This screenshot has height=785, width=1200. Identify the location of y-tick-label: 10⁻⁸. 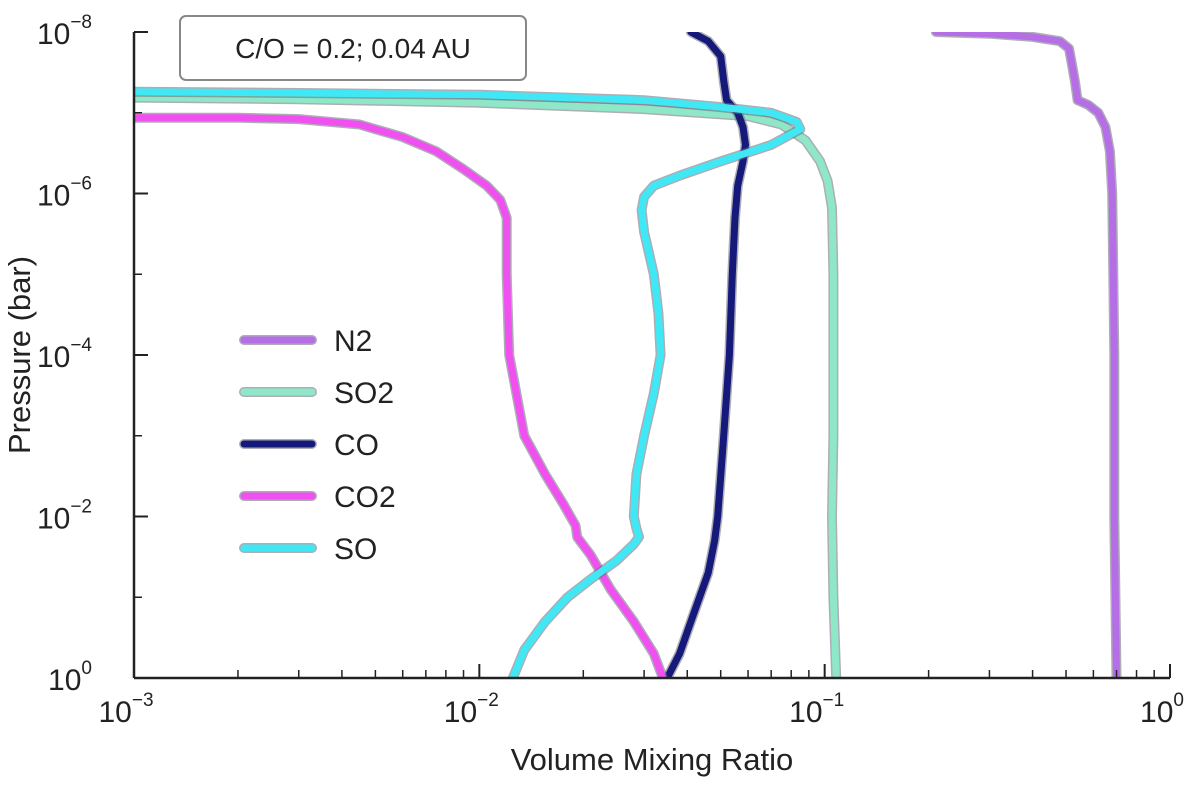
(64, 31).